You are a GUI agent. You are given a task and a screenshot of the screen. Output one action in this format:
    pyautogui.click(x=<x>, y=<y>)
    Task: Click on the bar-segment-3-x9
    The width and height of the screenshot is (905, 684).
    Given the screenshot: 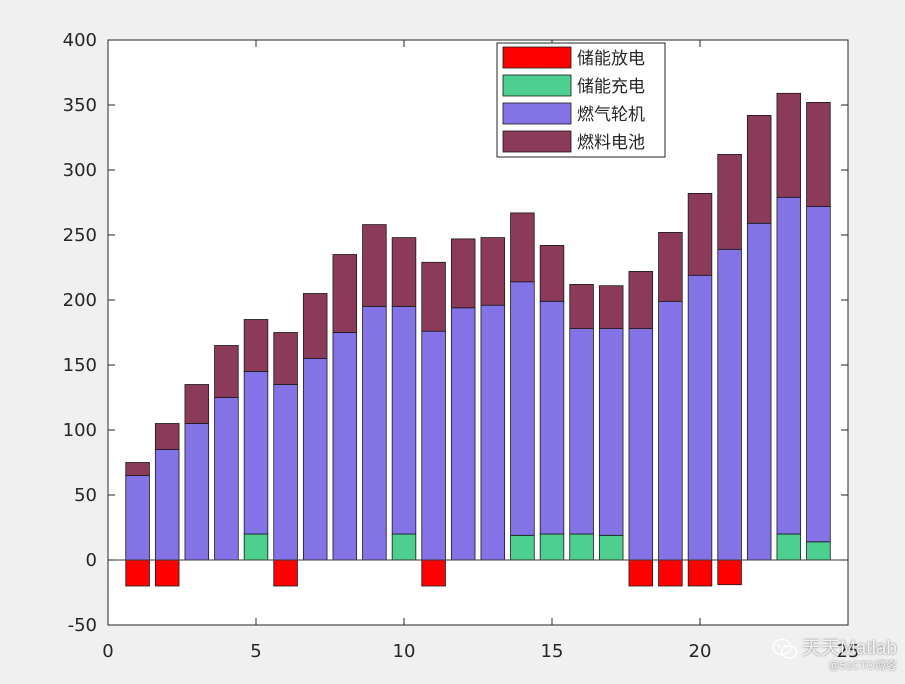 What is the action you would take?
    pyautogui.click(x=374, y=433)
    